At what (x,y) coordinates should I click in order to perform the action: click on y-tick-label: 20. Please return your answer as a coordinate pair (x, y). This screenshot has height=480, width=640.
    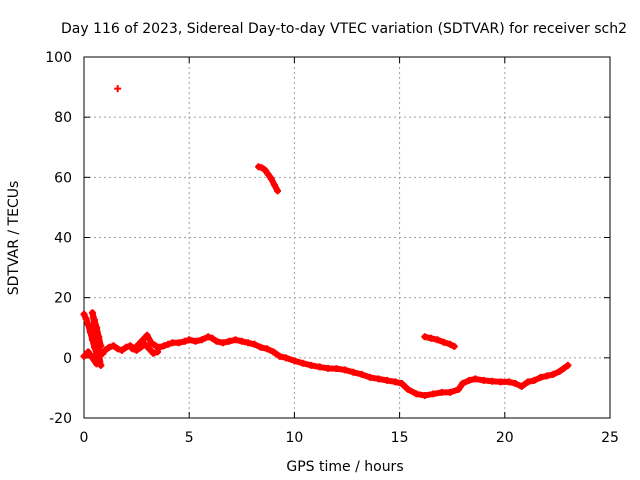
    Looking at the image, I should click on (63, 299).